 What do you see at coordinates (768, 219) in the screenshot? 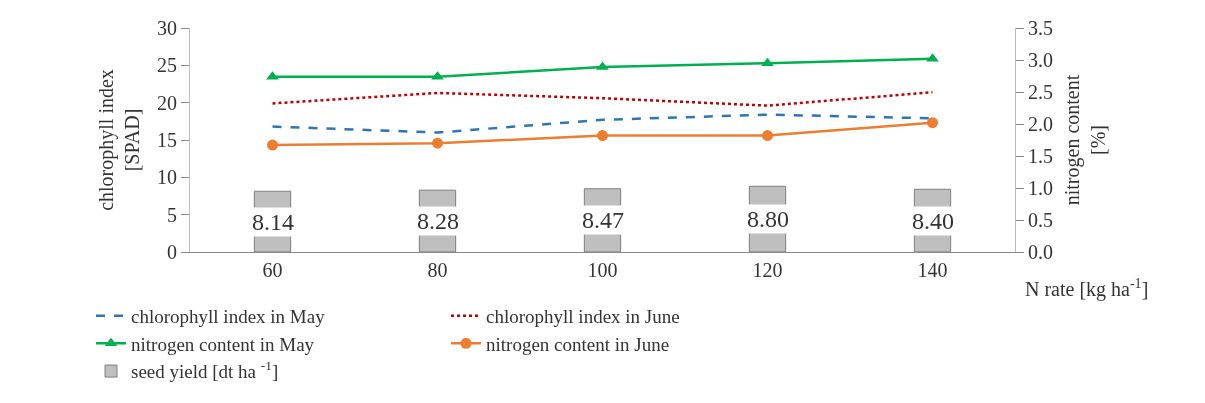
I see `data-label: 8.80` at bounding box center [768, 219].